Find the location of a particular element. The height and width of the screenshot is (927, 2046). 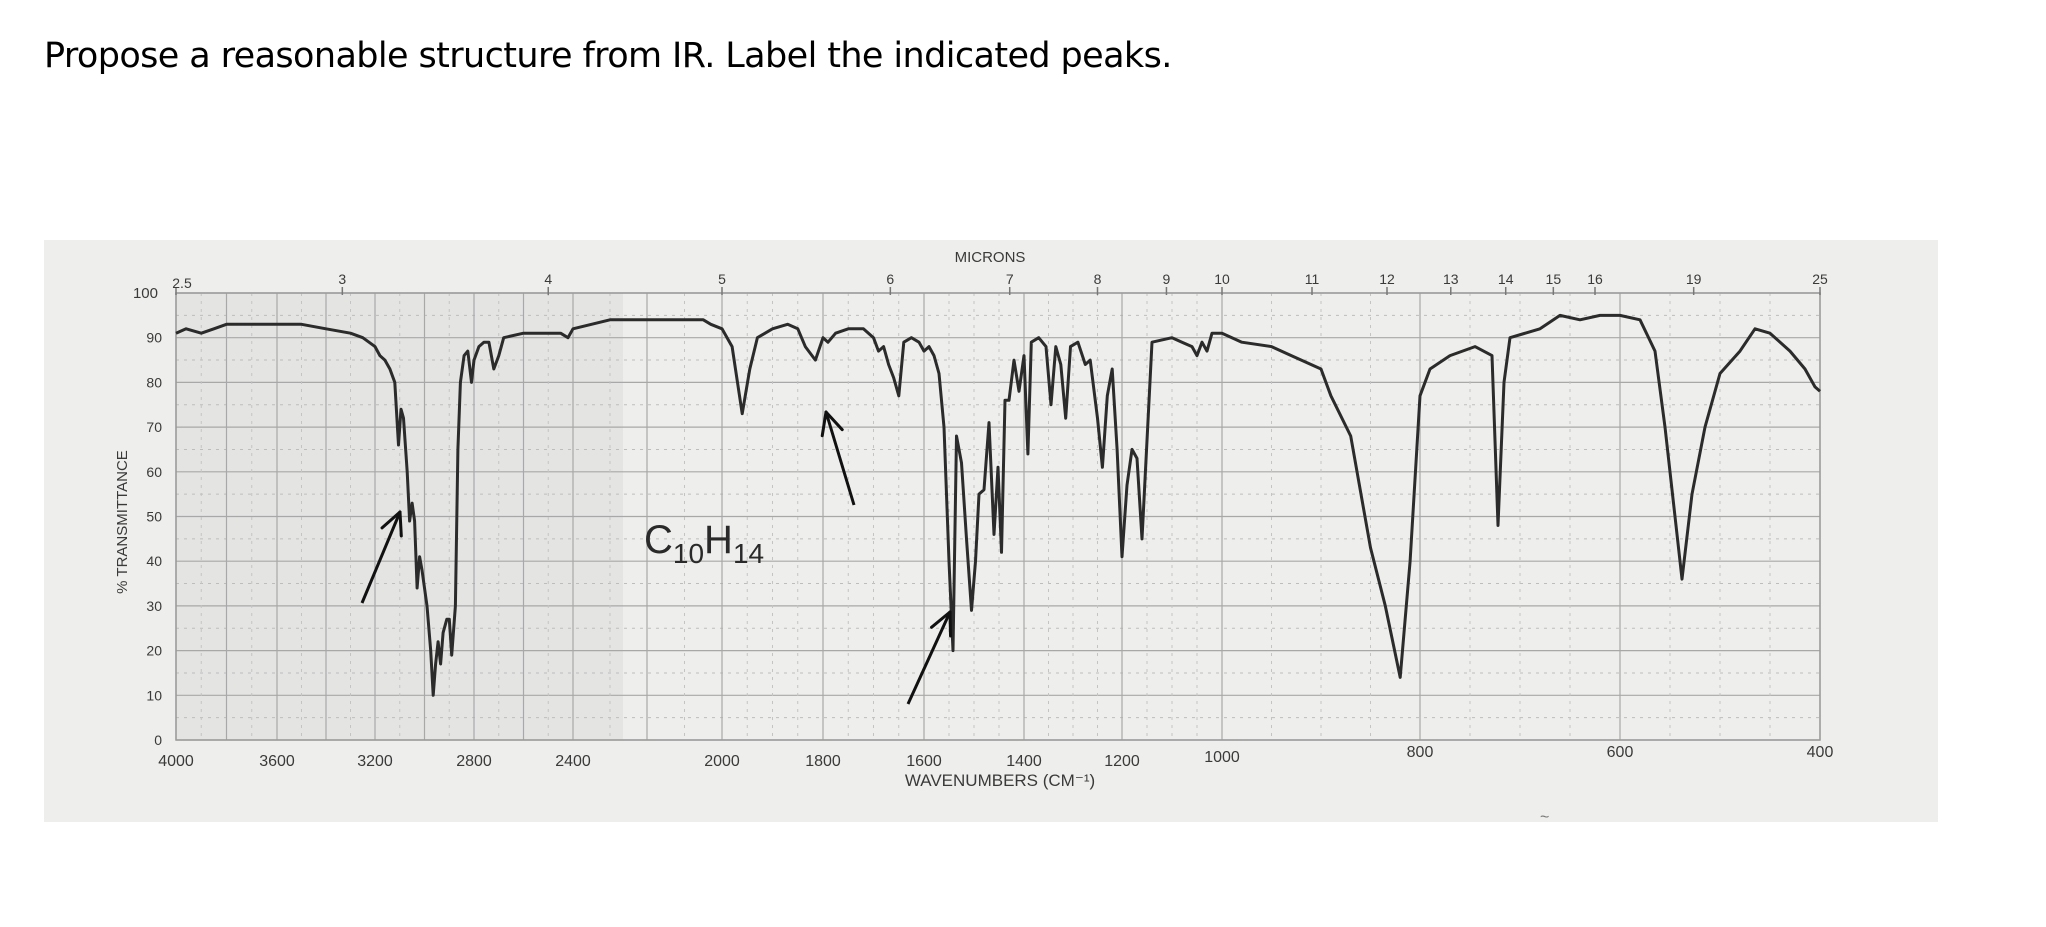

micron-tick-label: 13 is located at coordinates (1451, 279).